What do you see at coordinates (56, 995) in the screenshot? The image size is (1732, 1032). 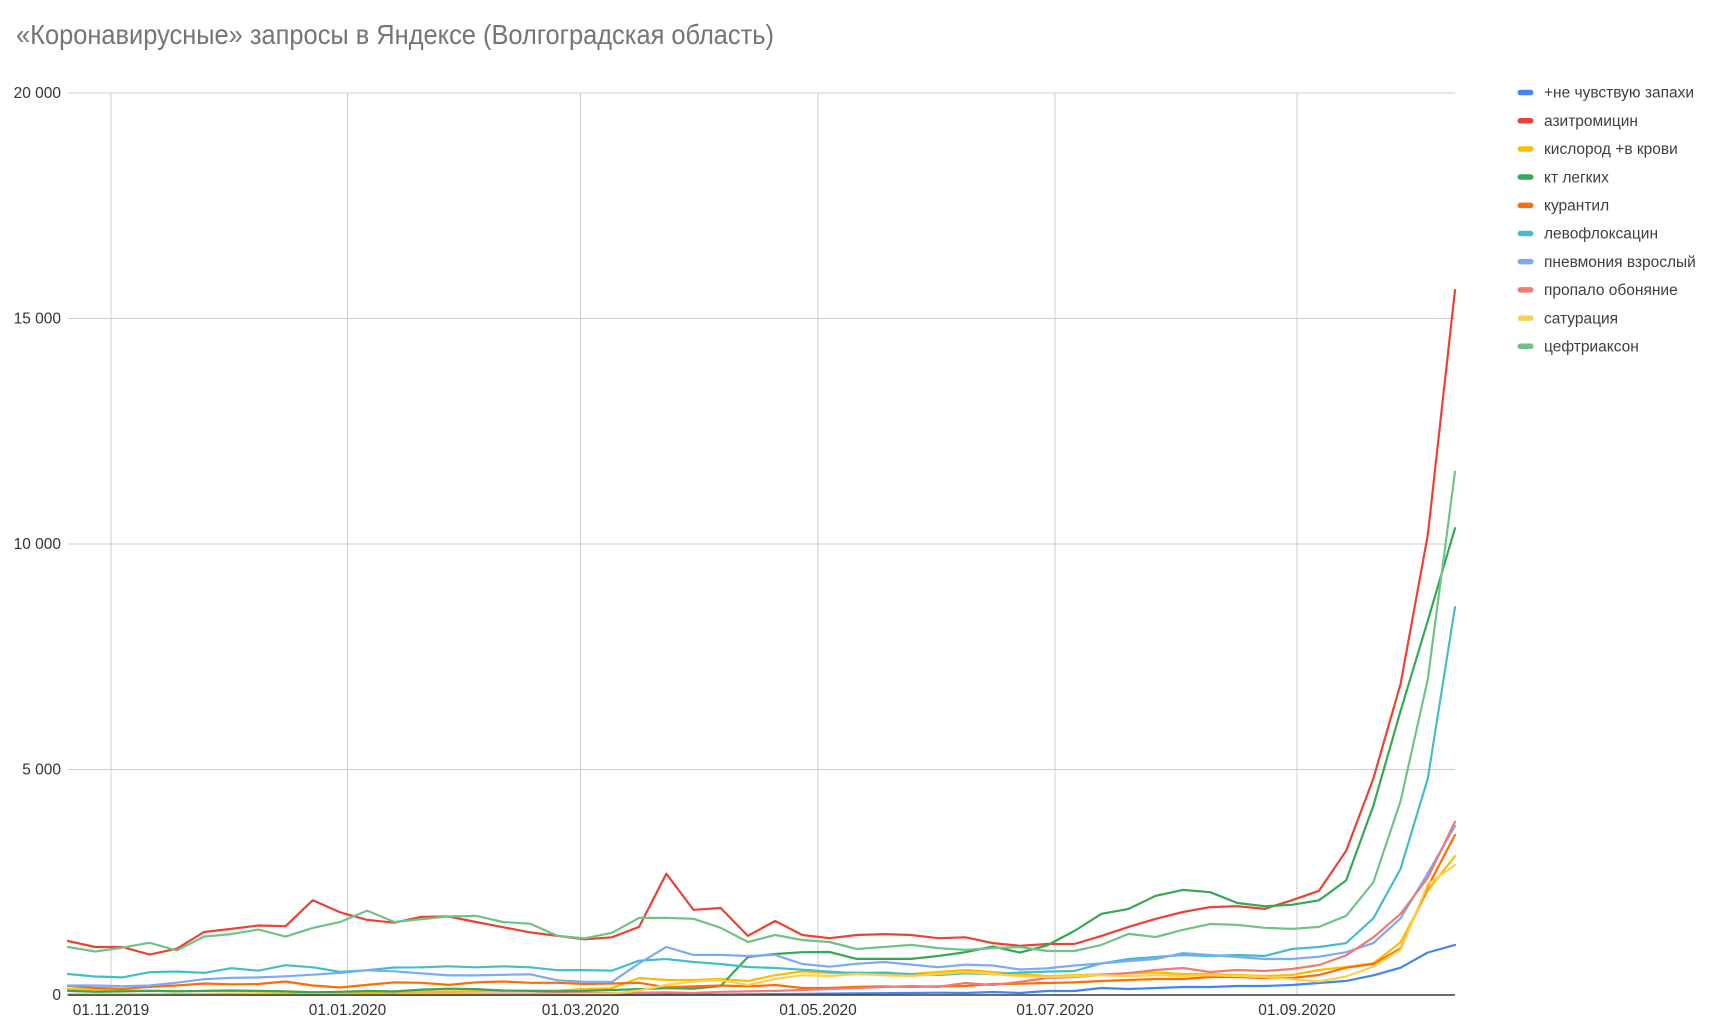 I see `svg-text: 0` at bounding box center [56, 995].